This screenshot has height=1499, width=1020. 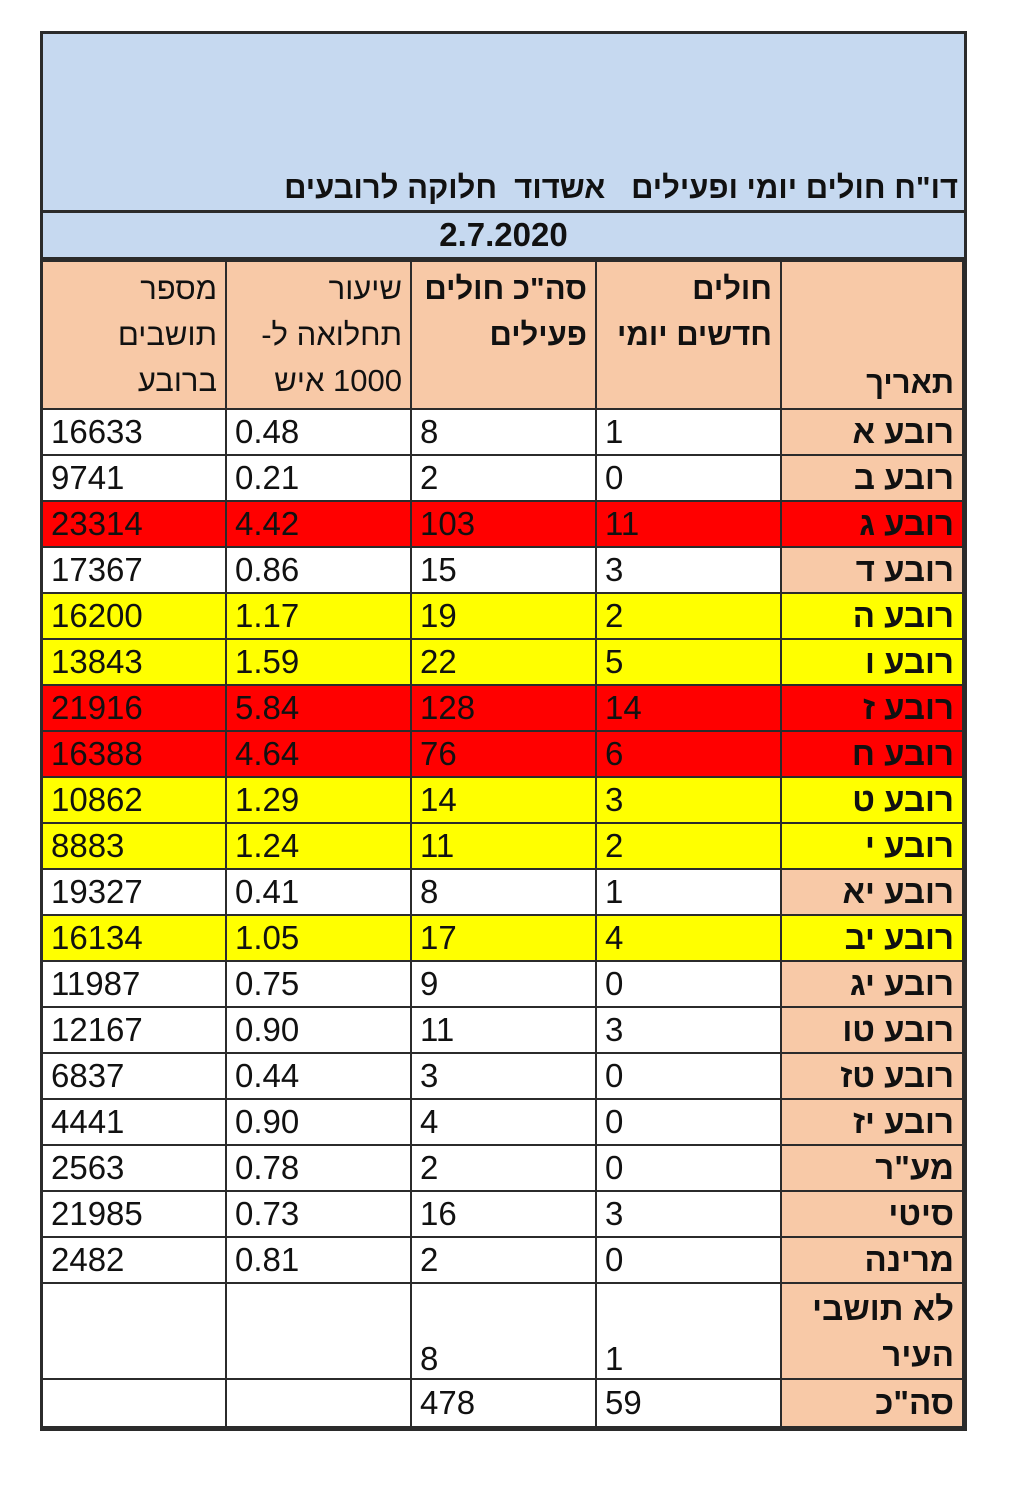 I want to click on district-name-cell: רובע יא, so click(x=872, y=892).